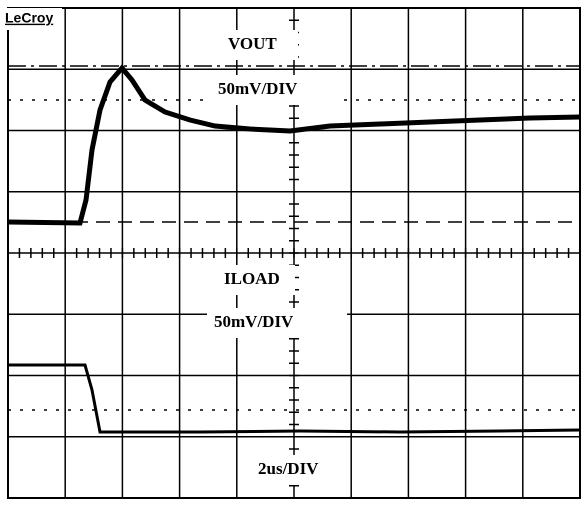 Image resolution: width=587 pixels, height=506 pixels. I want to click on brand-box, so click(32, 19).